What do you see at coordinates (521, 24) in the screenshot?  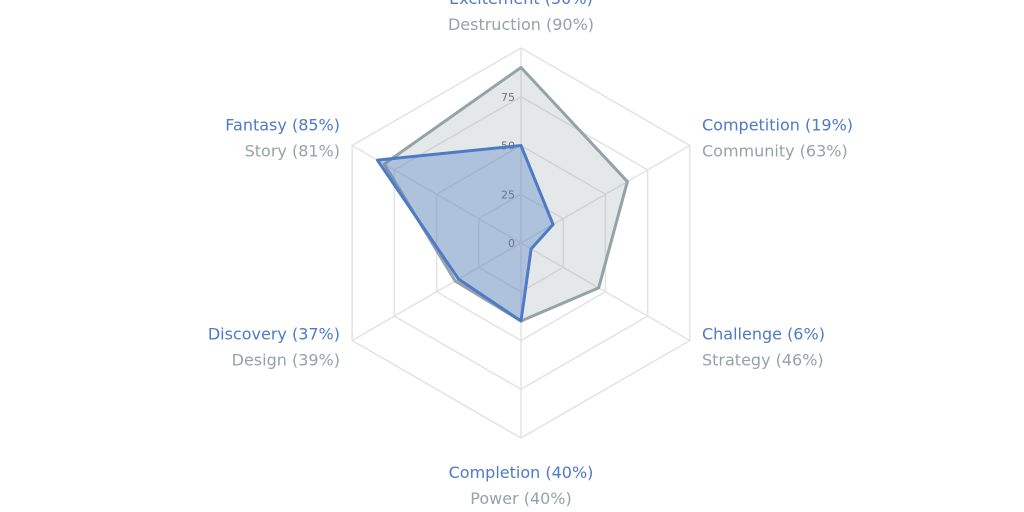 I see `axis-label-secondary: Destruction (90%)` at bounding box center [521, 24].